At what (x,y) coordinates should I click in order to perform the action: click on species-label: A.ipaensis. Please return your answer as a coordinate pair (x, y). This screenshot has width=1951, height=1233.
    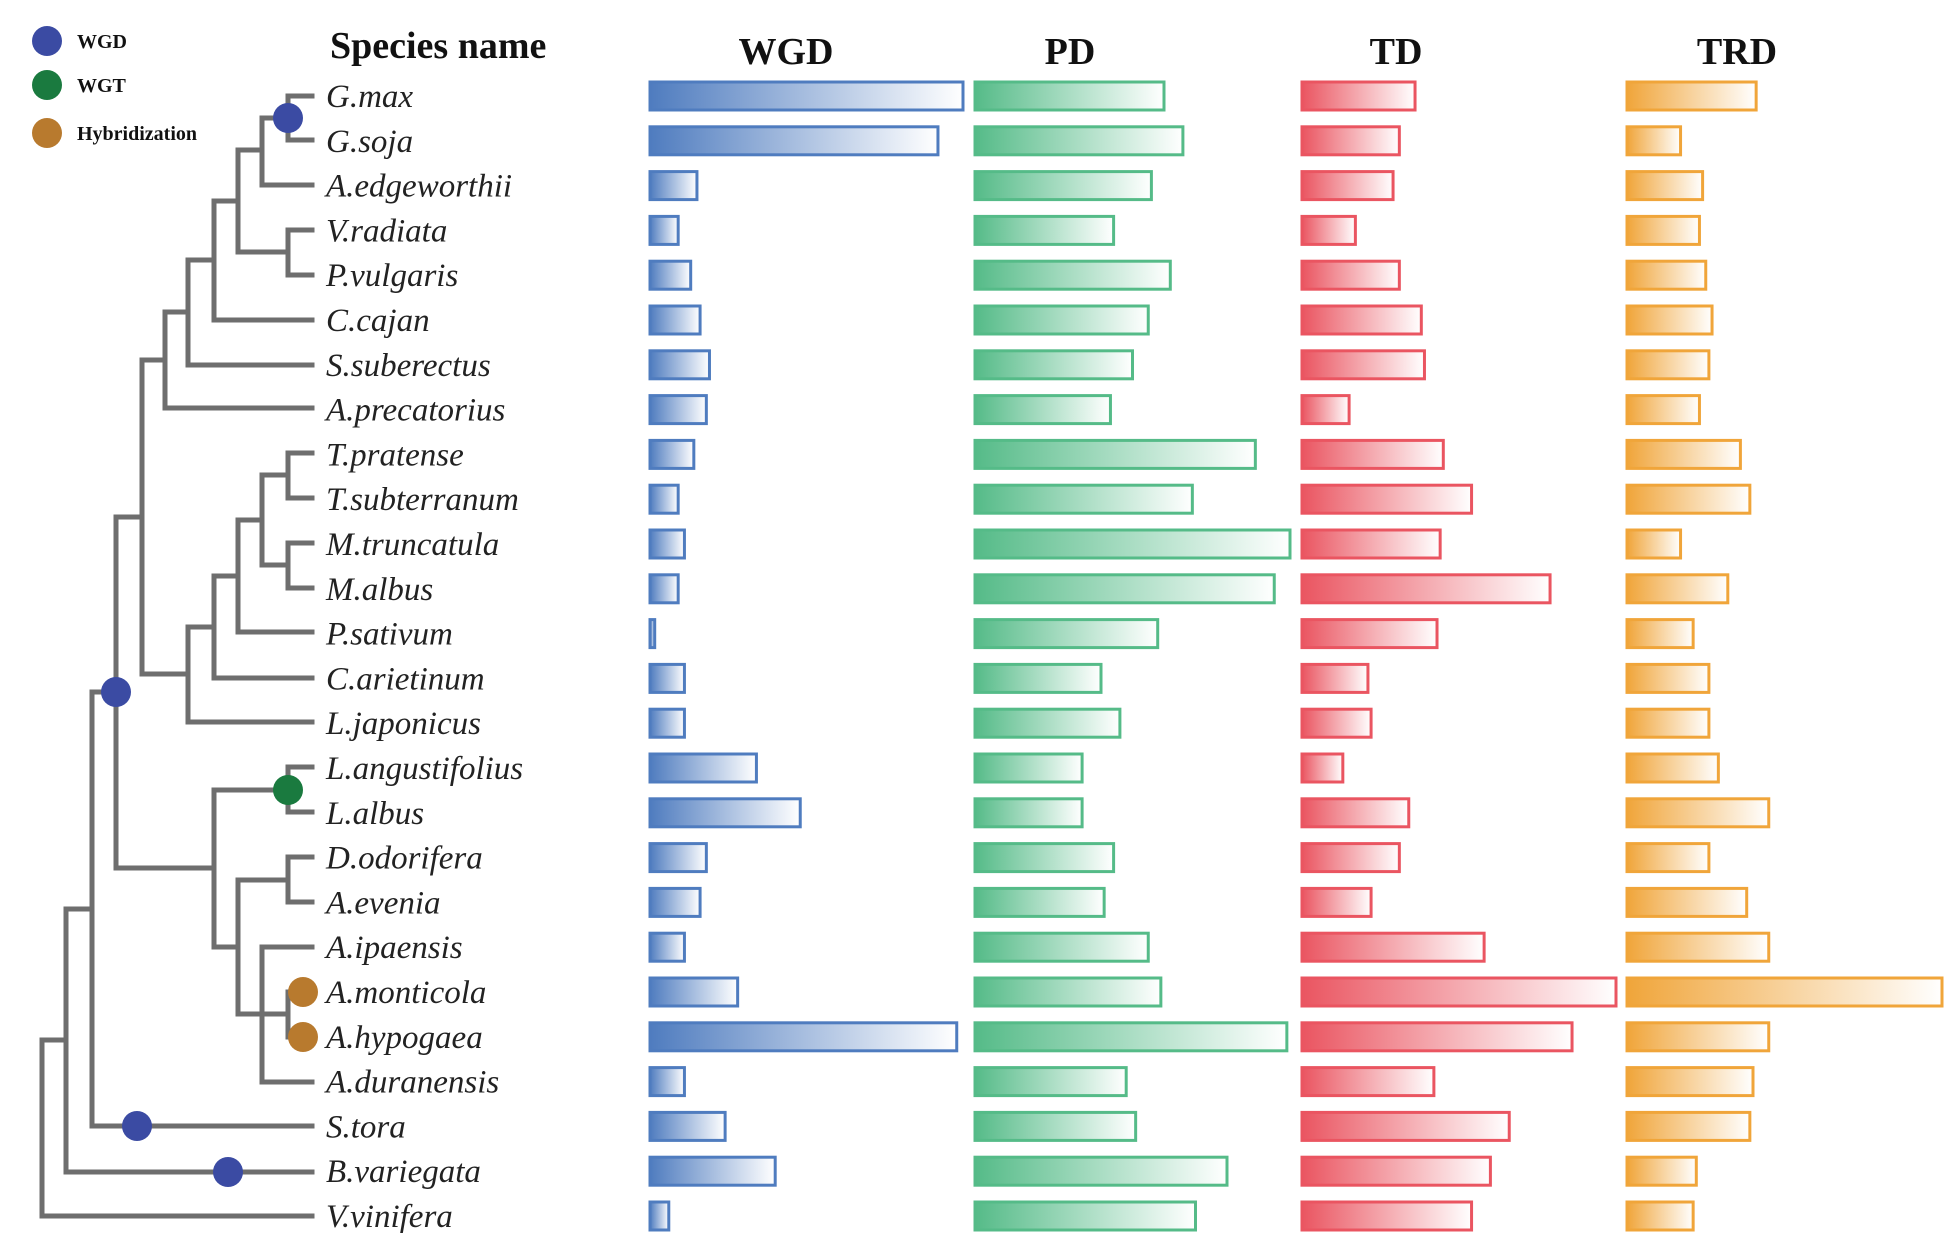
    Looking at the image, I should click on (393, 948).